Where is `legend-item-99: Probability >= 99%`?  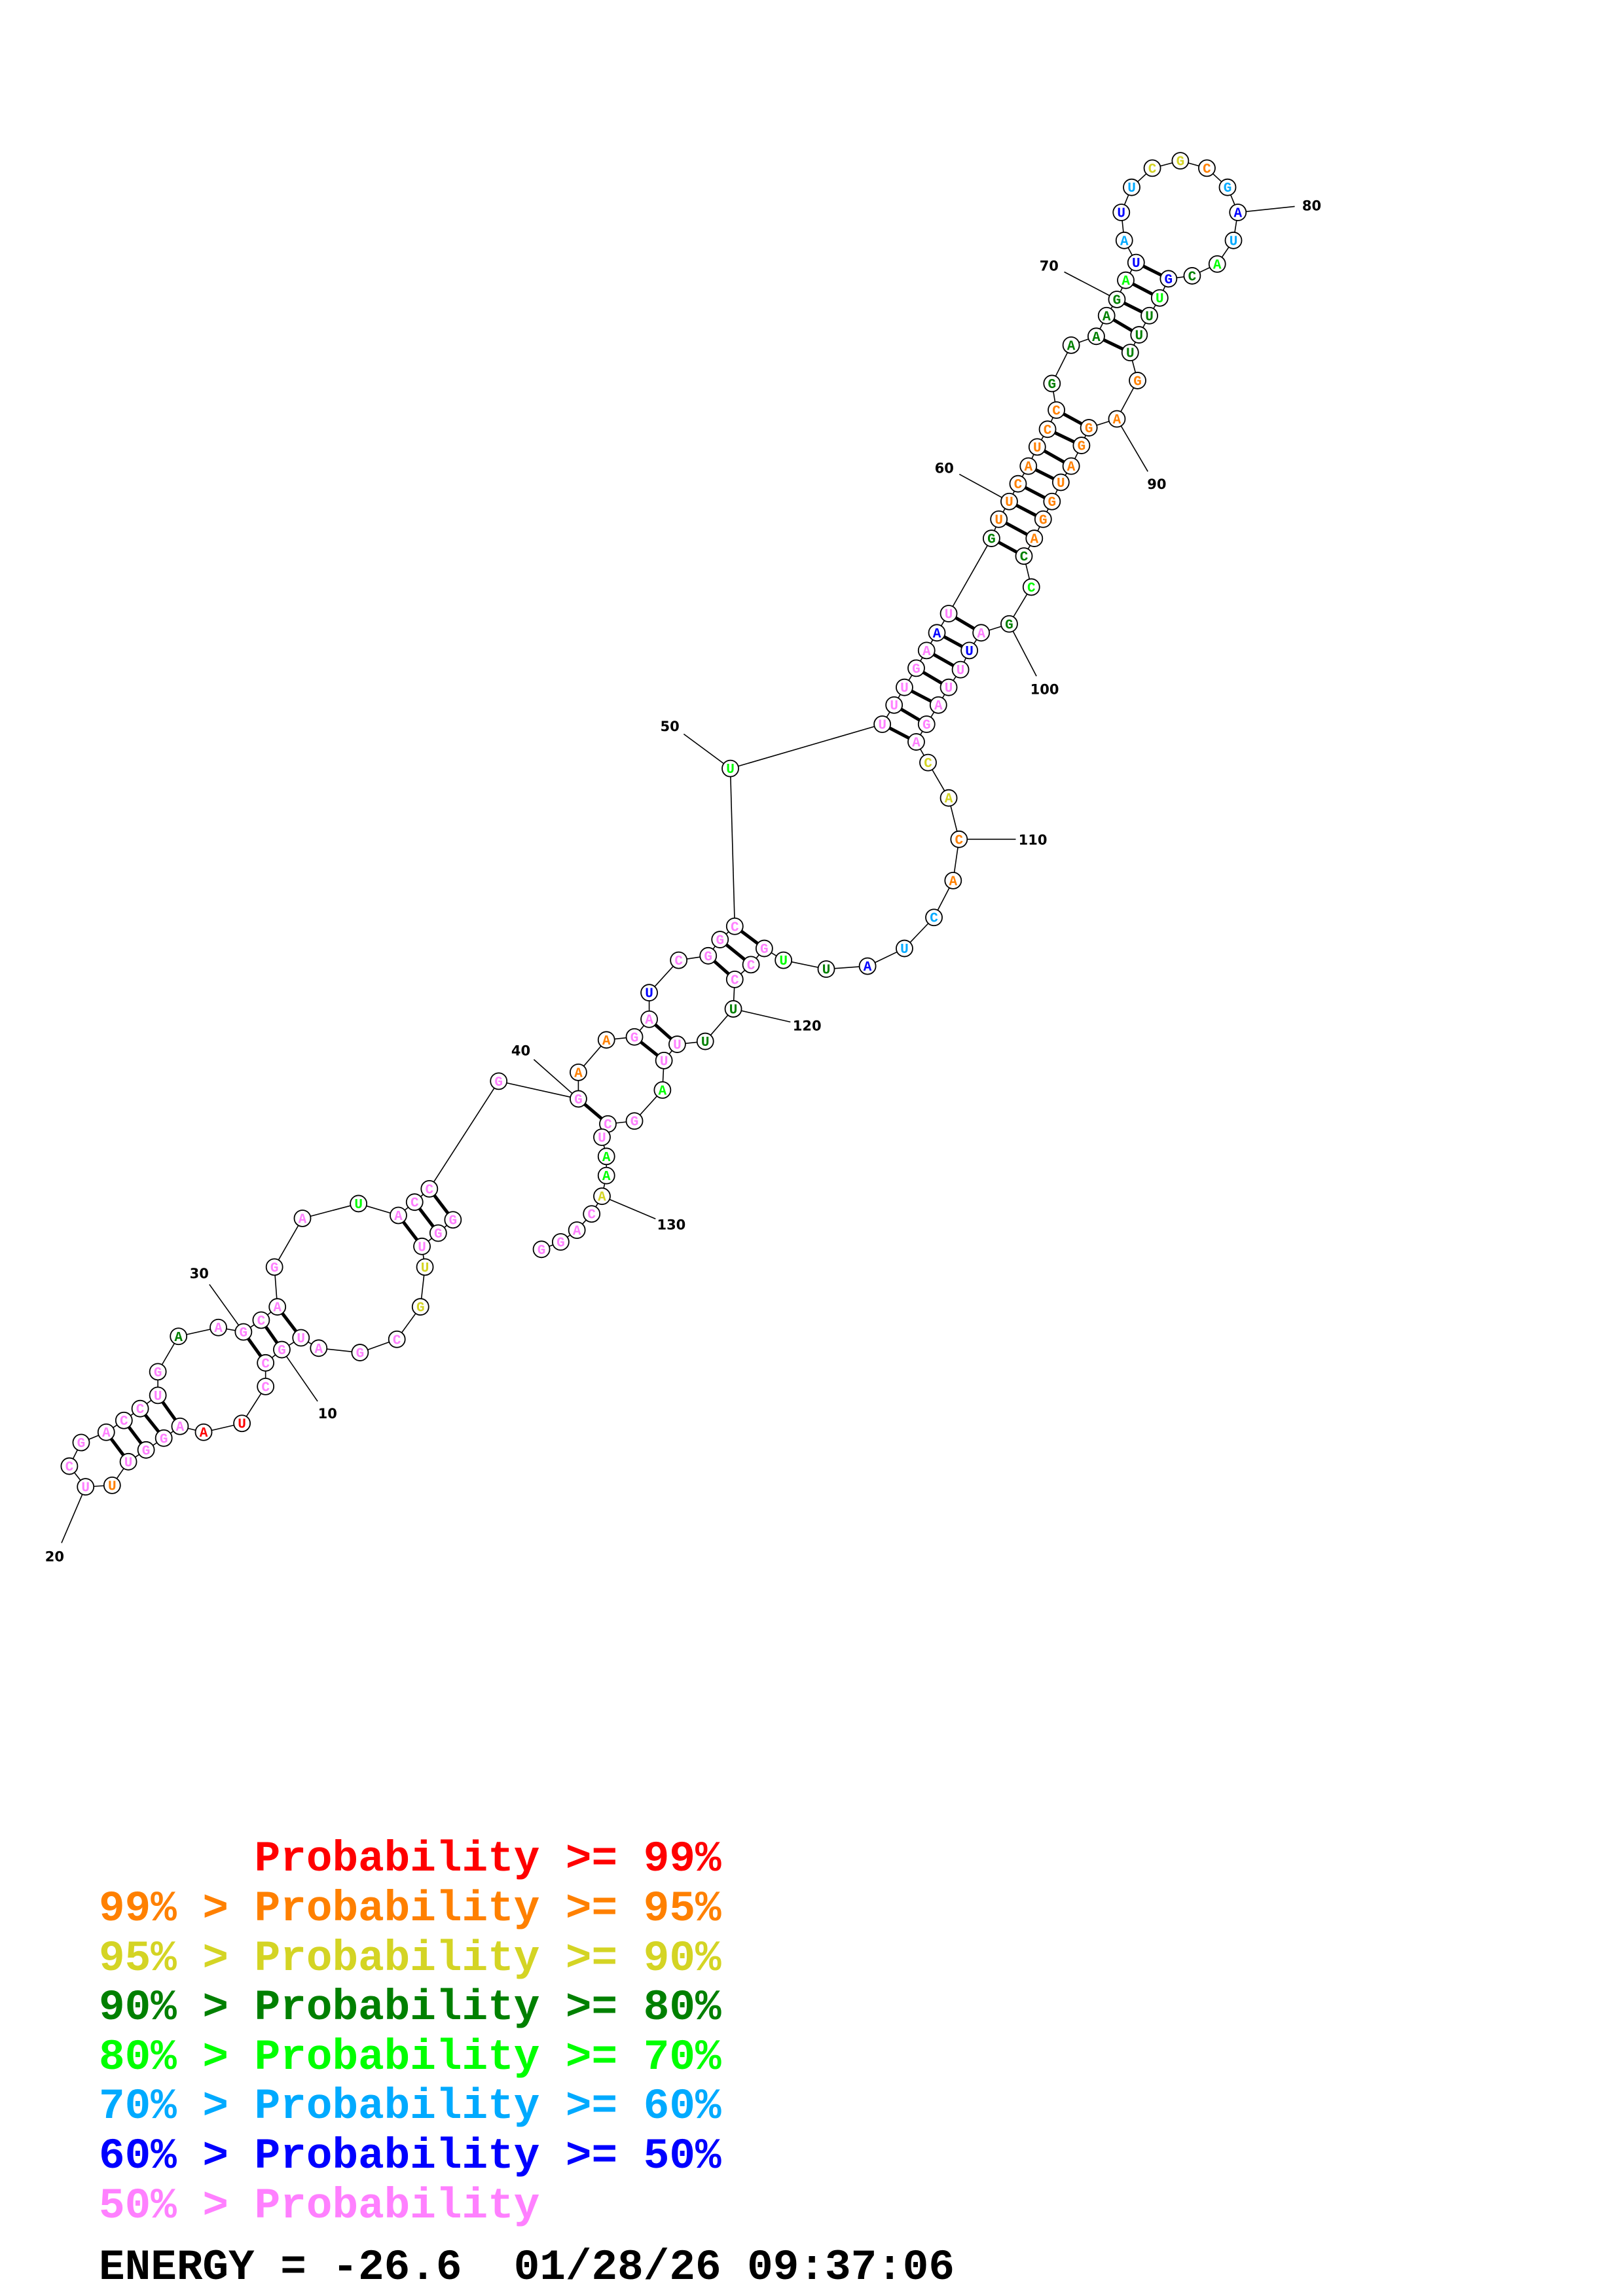 legend-item-99: Probability >= 99% is located at coordinates (410, 1859).